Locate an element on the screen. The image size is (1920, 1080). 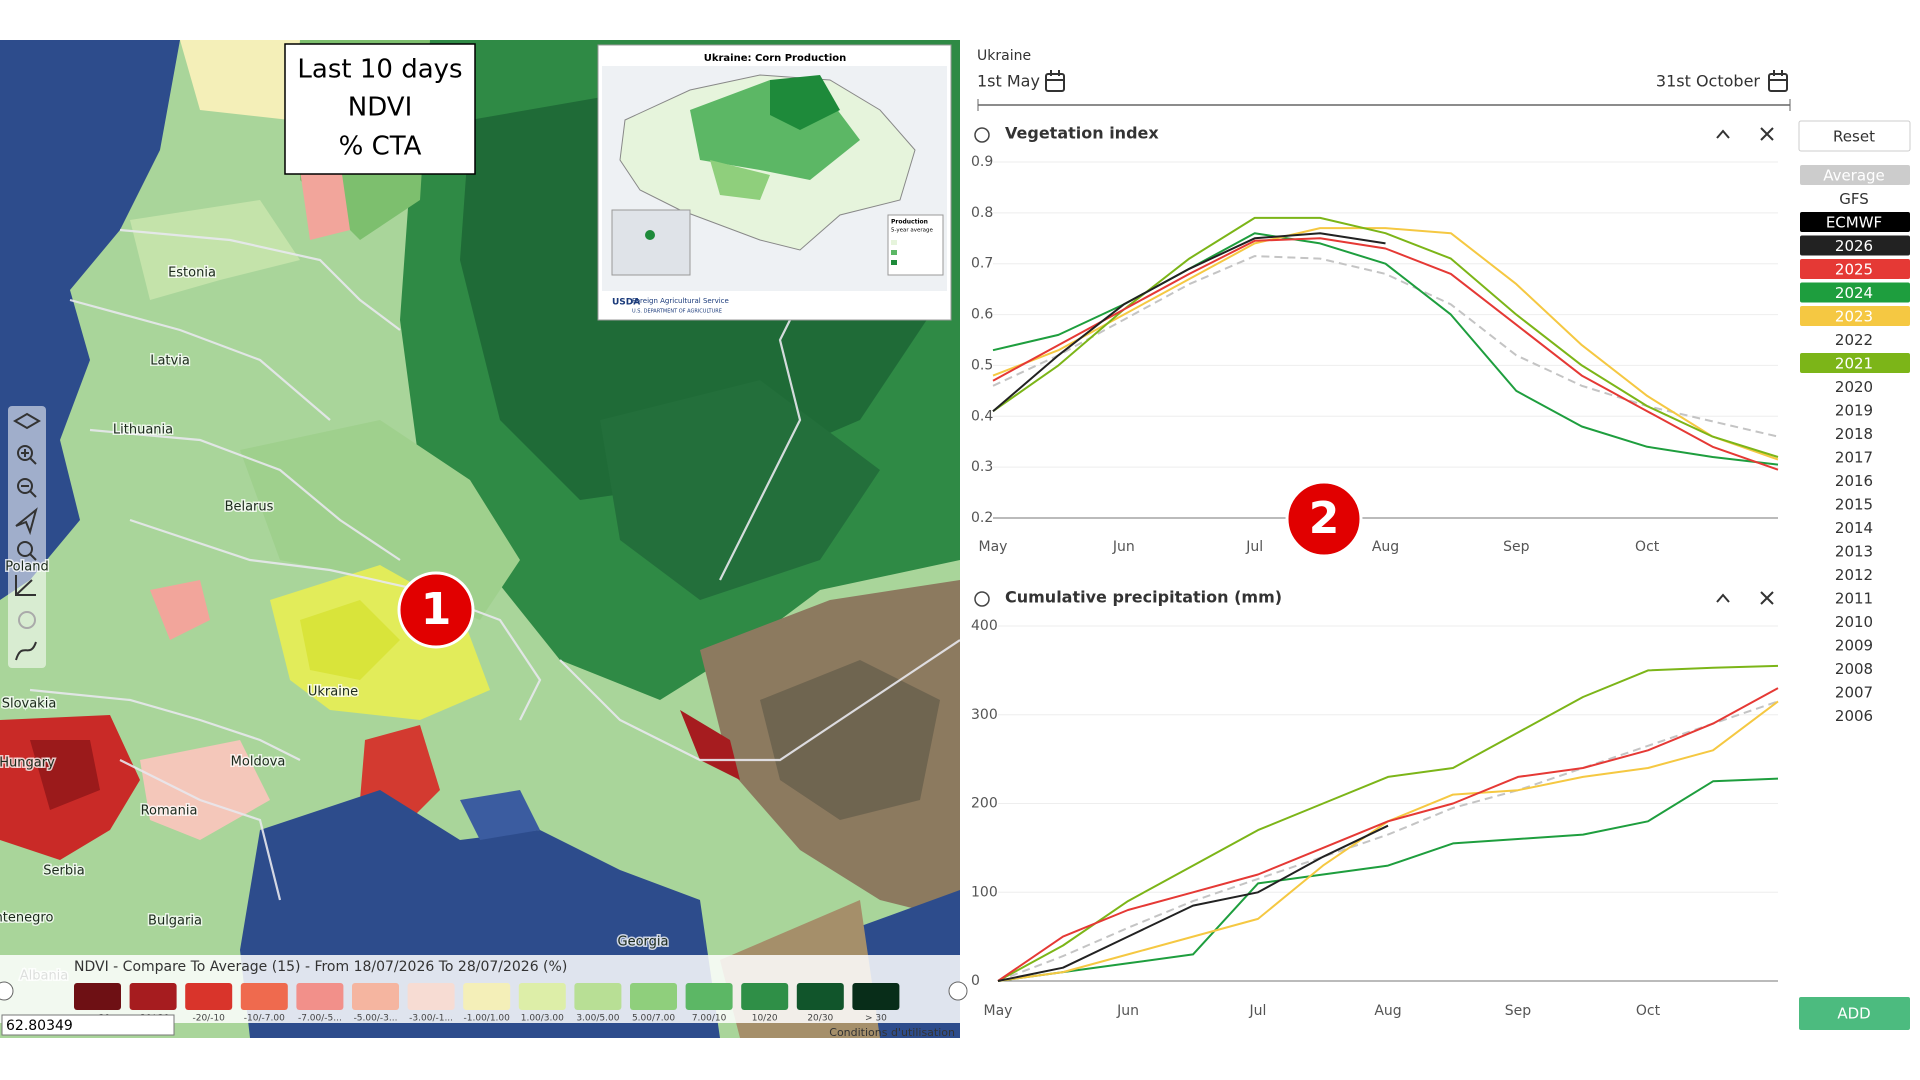
map-label: Belarus is located at coordinates (249, 507).